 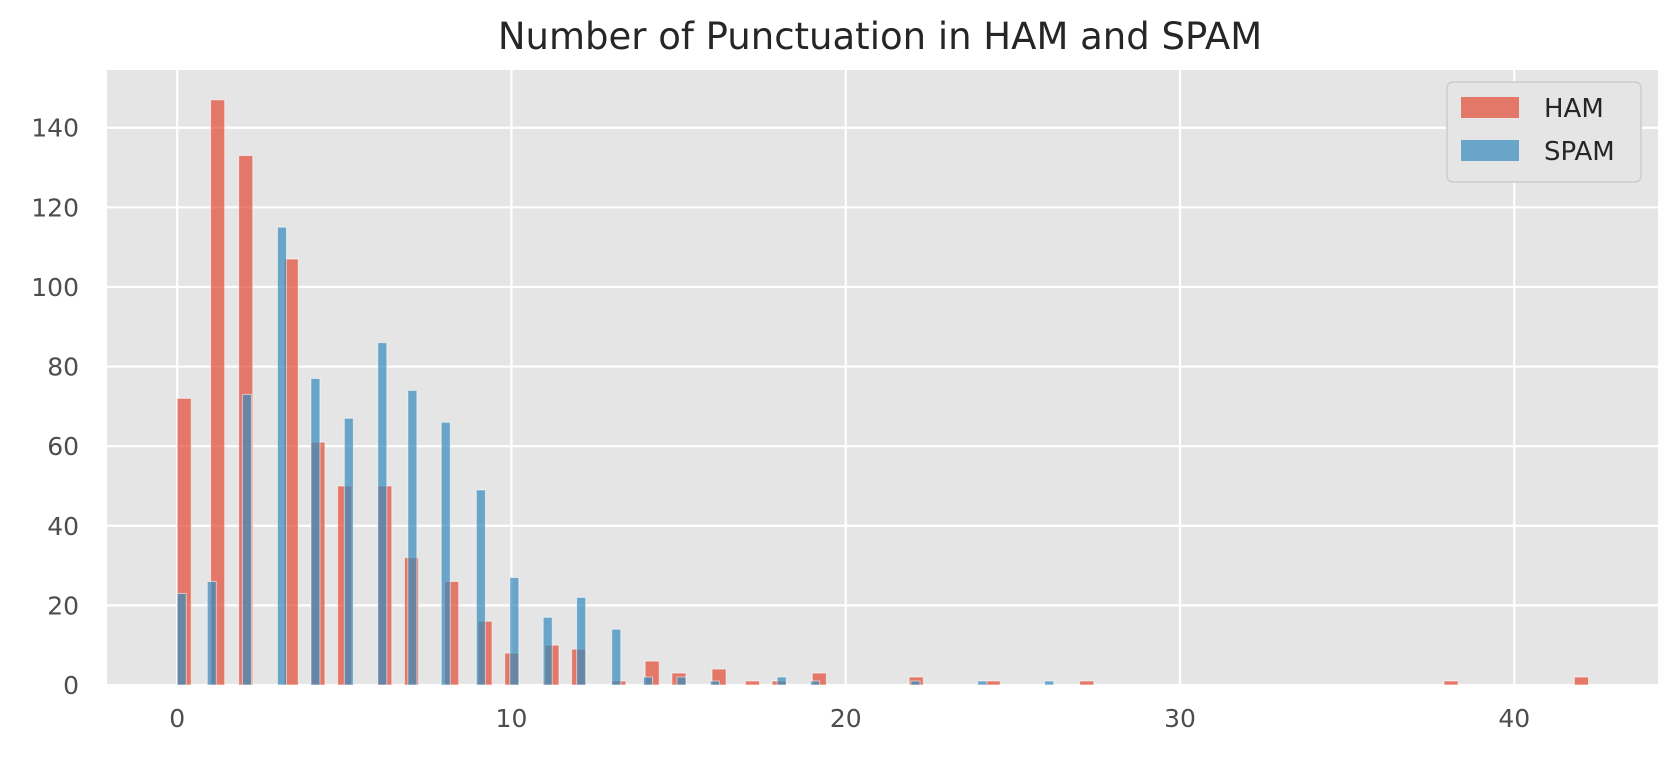 What do you see at coordinates (55, 207) in the screenshot?
I see `y-tick-label: 120` at bounding box center [55, 207].